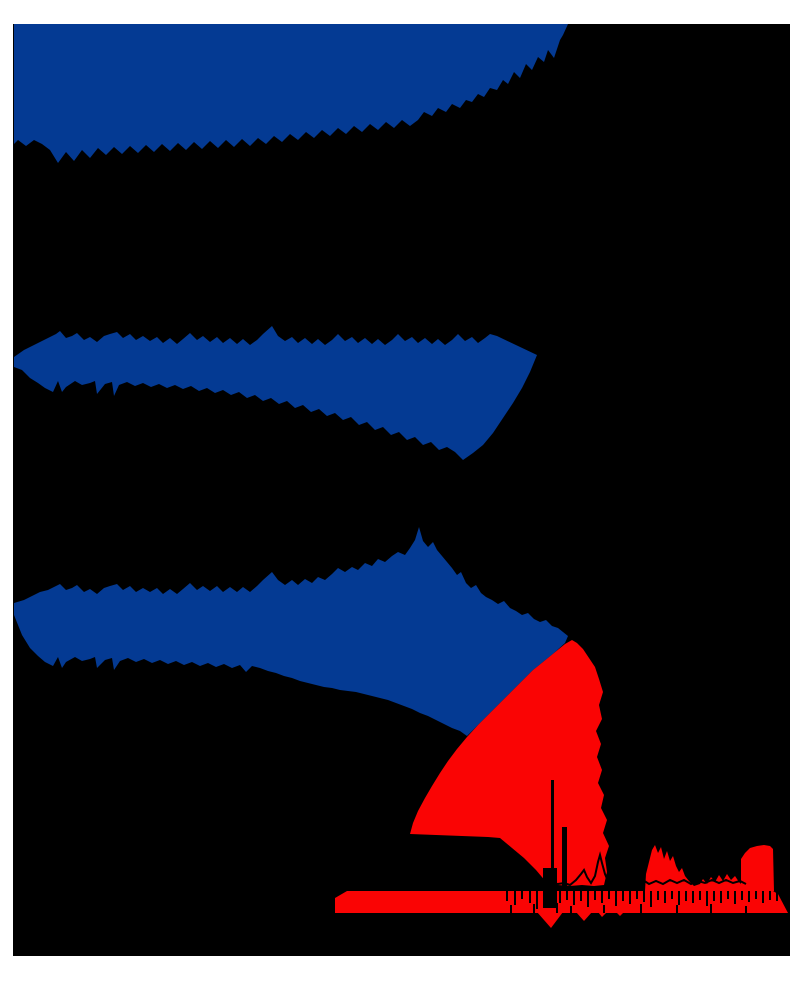 Image resolution: width=800 pixels, height=986 pixels. What do you see at coordinates (291, 631) in the screenshot?
I see `noisy-waveform-band-bottom` at bounding box center [291, 631].